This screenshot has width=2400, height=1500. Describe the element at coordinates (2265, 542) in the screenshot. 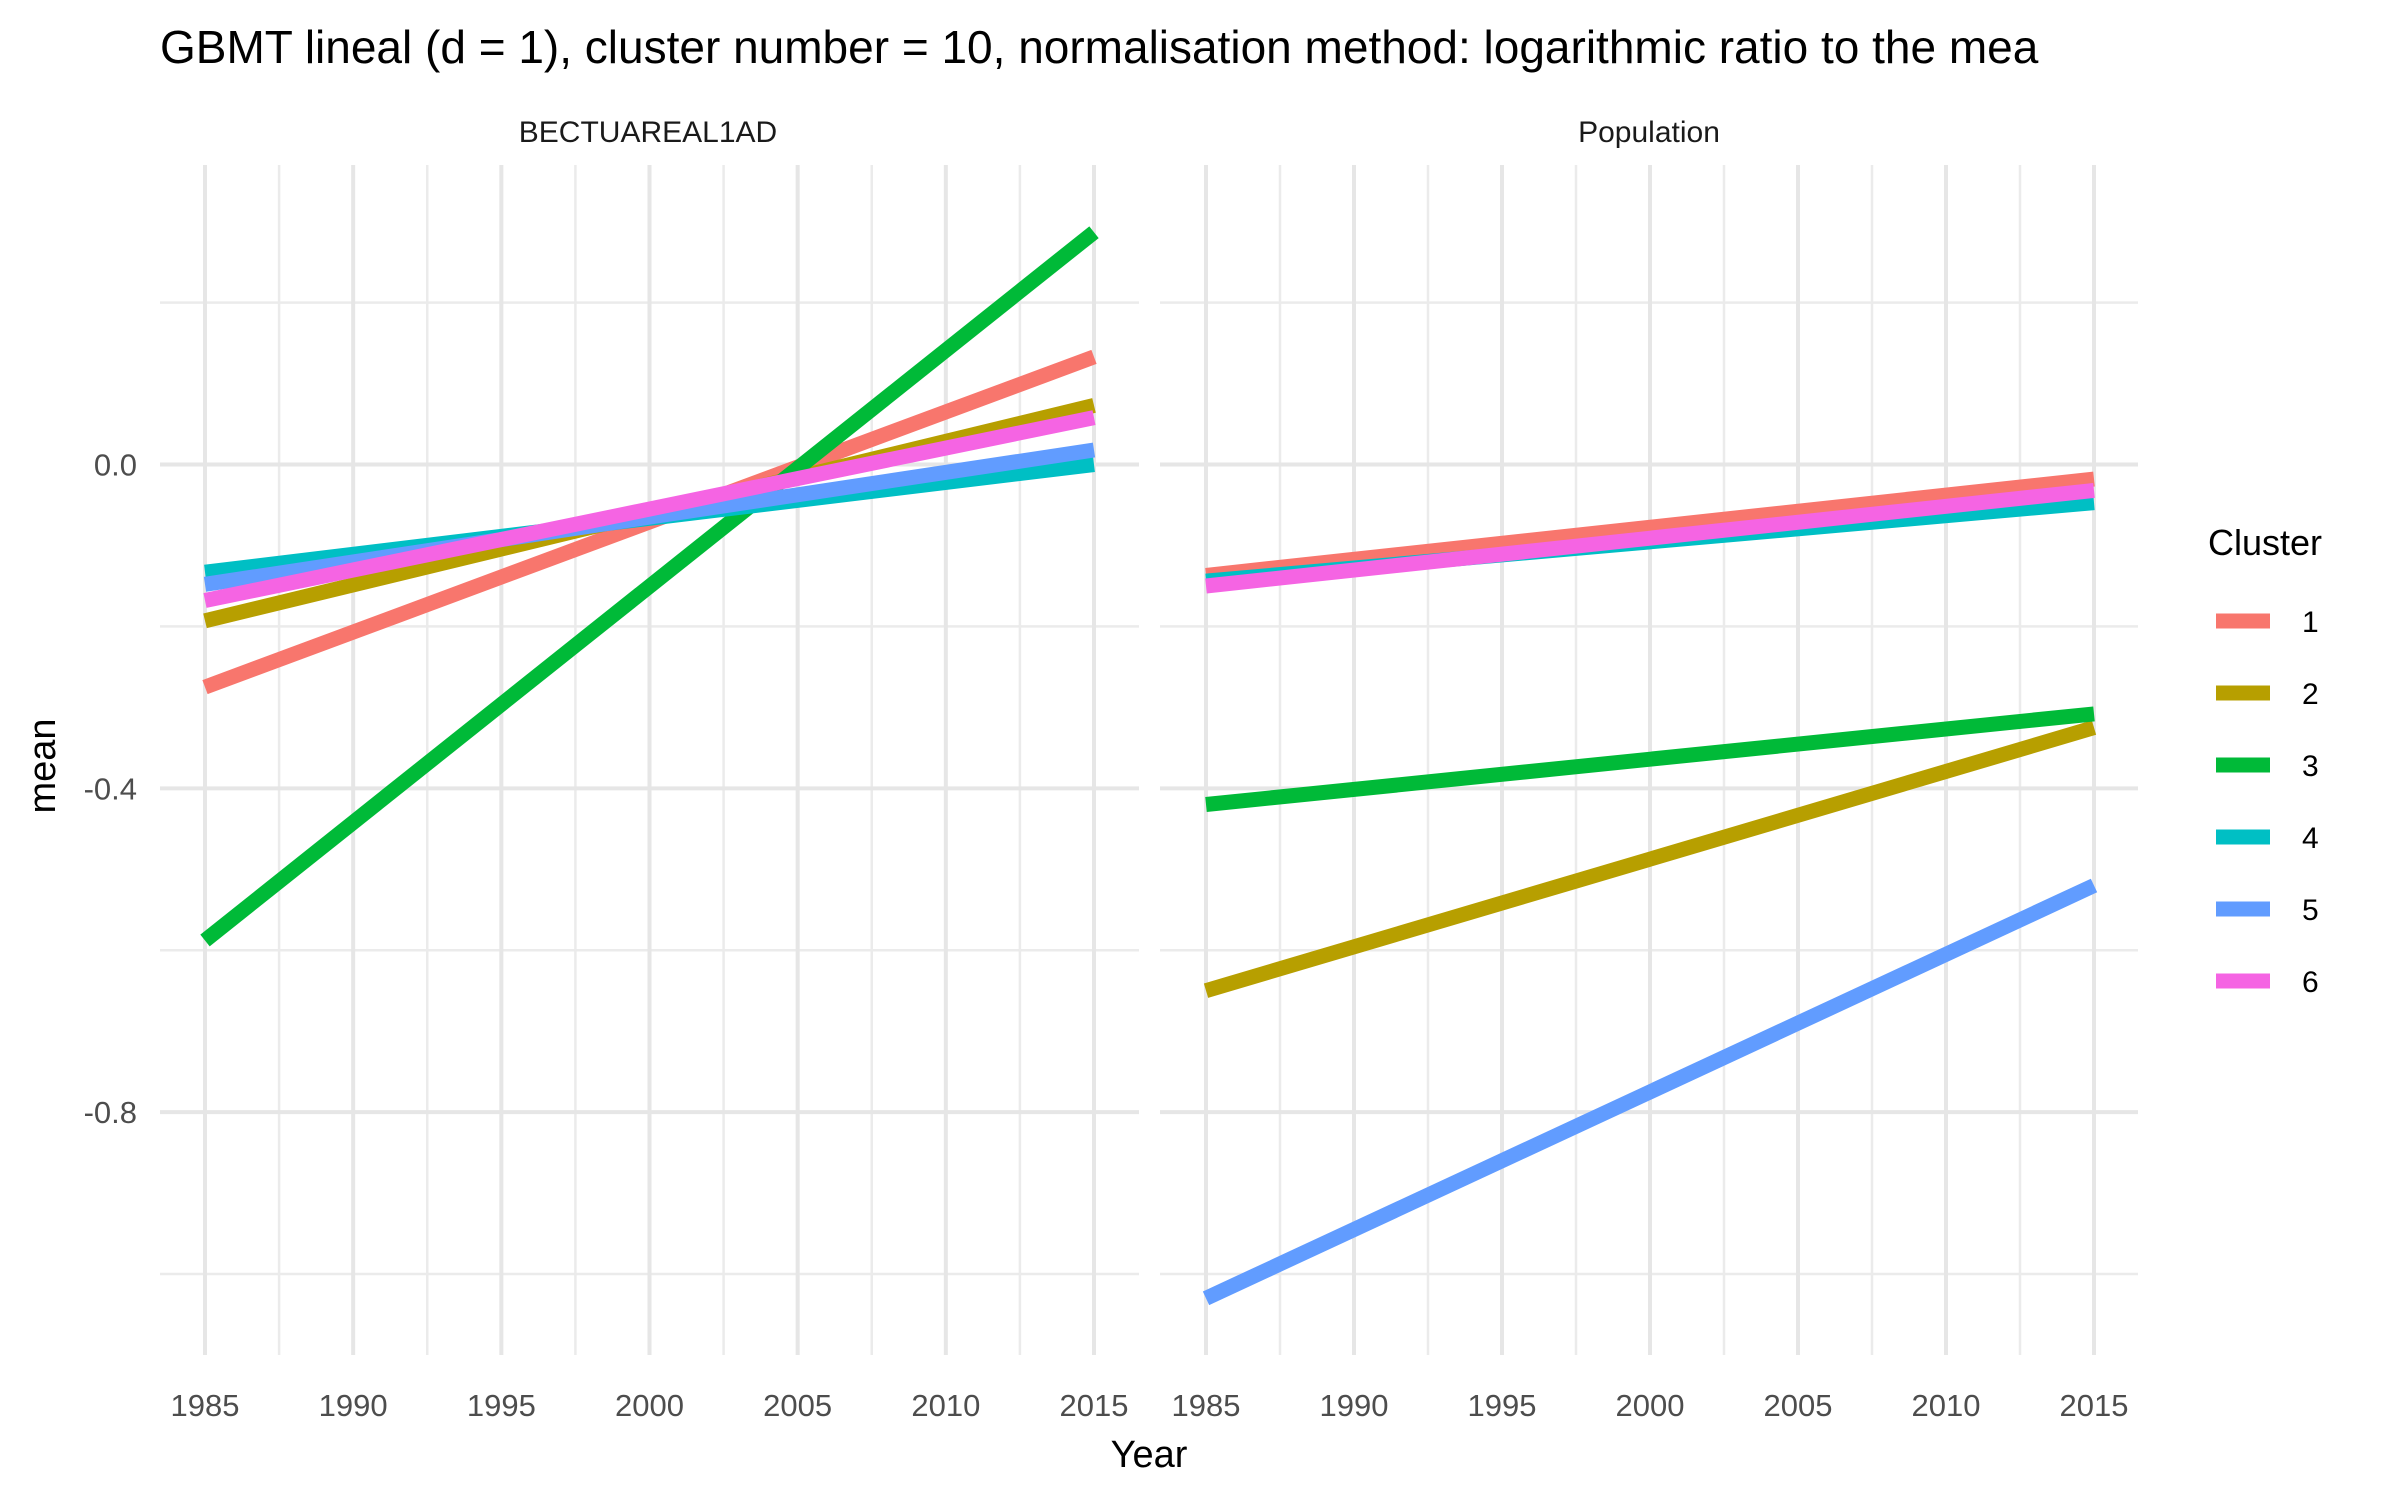

I see `legend-title: Cluster` at that location.